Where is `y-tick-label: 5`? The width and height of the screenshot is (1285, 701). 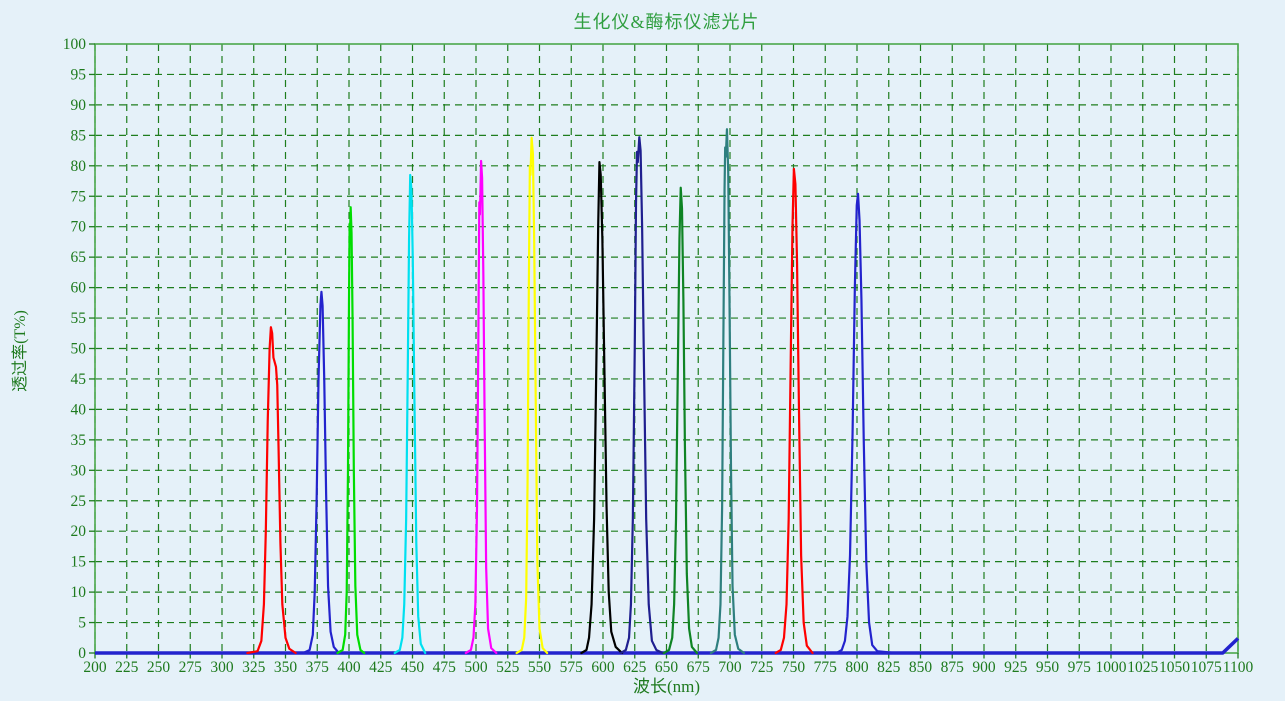 y-tick-label: 5 is located at coordinates (82, 623).